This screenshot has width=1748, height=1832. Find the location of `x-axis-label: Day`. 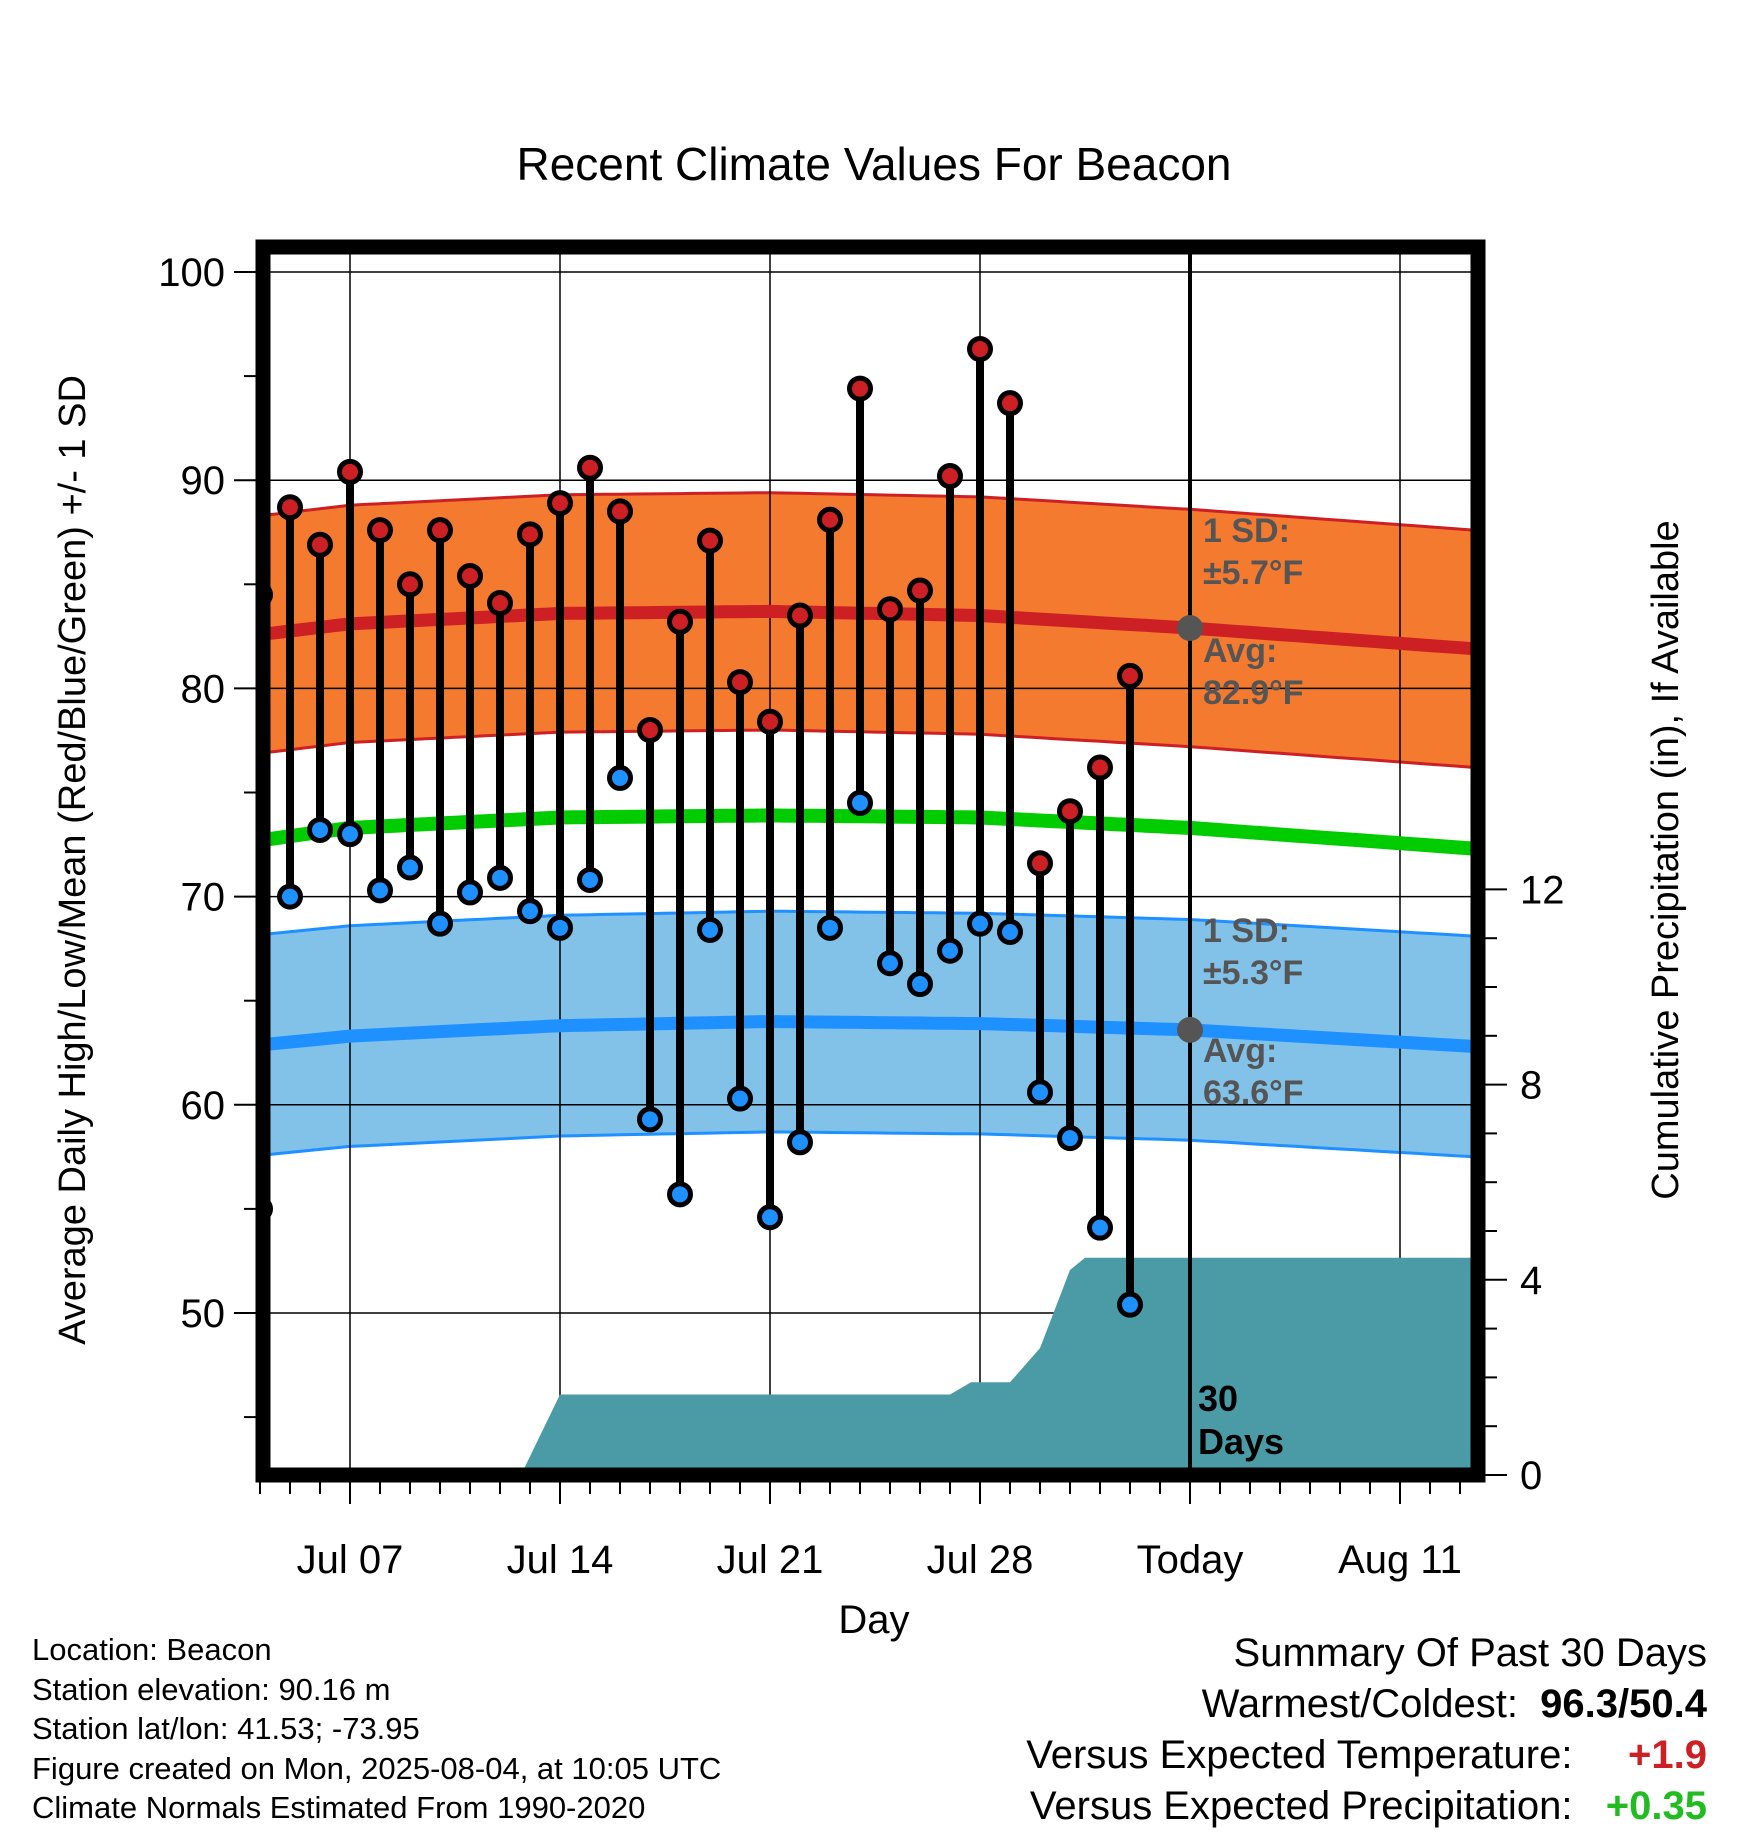

x-axis-label: Day is located at coordinates (873, 1620).